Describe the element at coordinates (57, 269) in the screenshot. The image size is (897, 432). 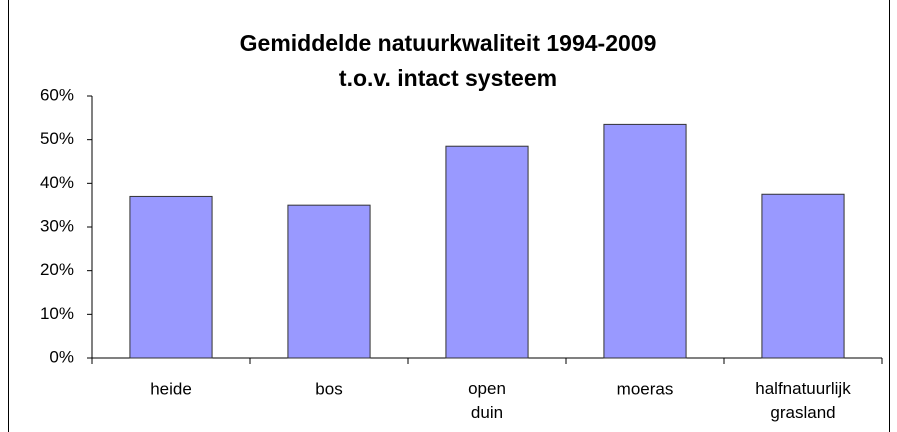
I see `y-tick-label: 20%` at that location.